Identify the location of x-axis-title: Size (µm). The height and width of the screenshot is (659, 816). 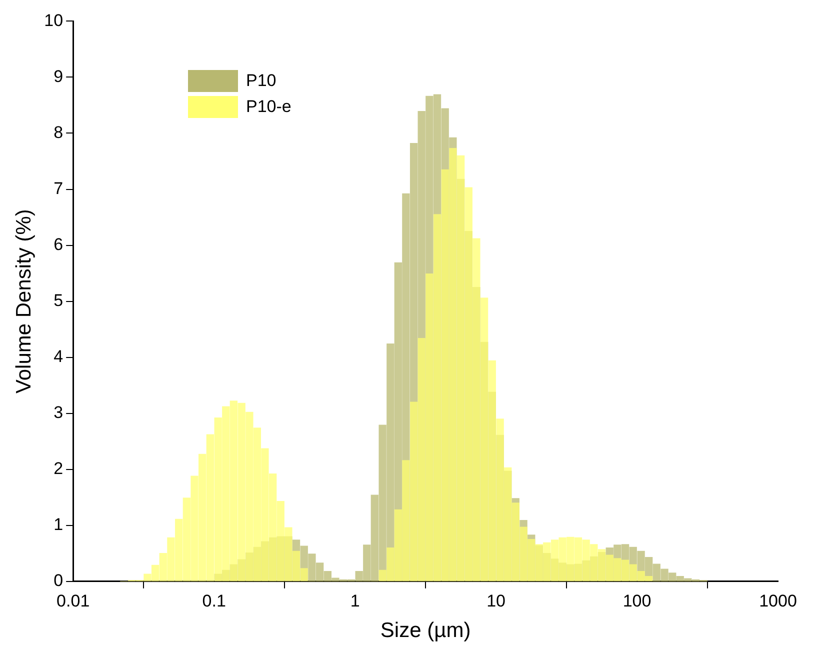
(425, 630).